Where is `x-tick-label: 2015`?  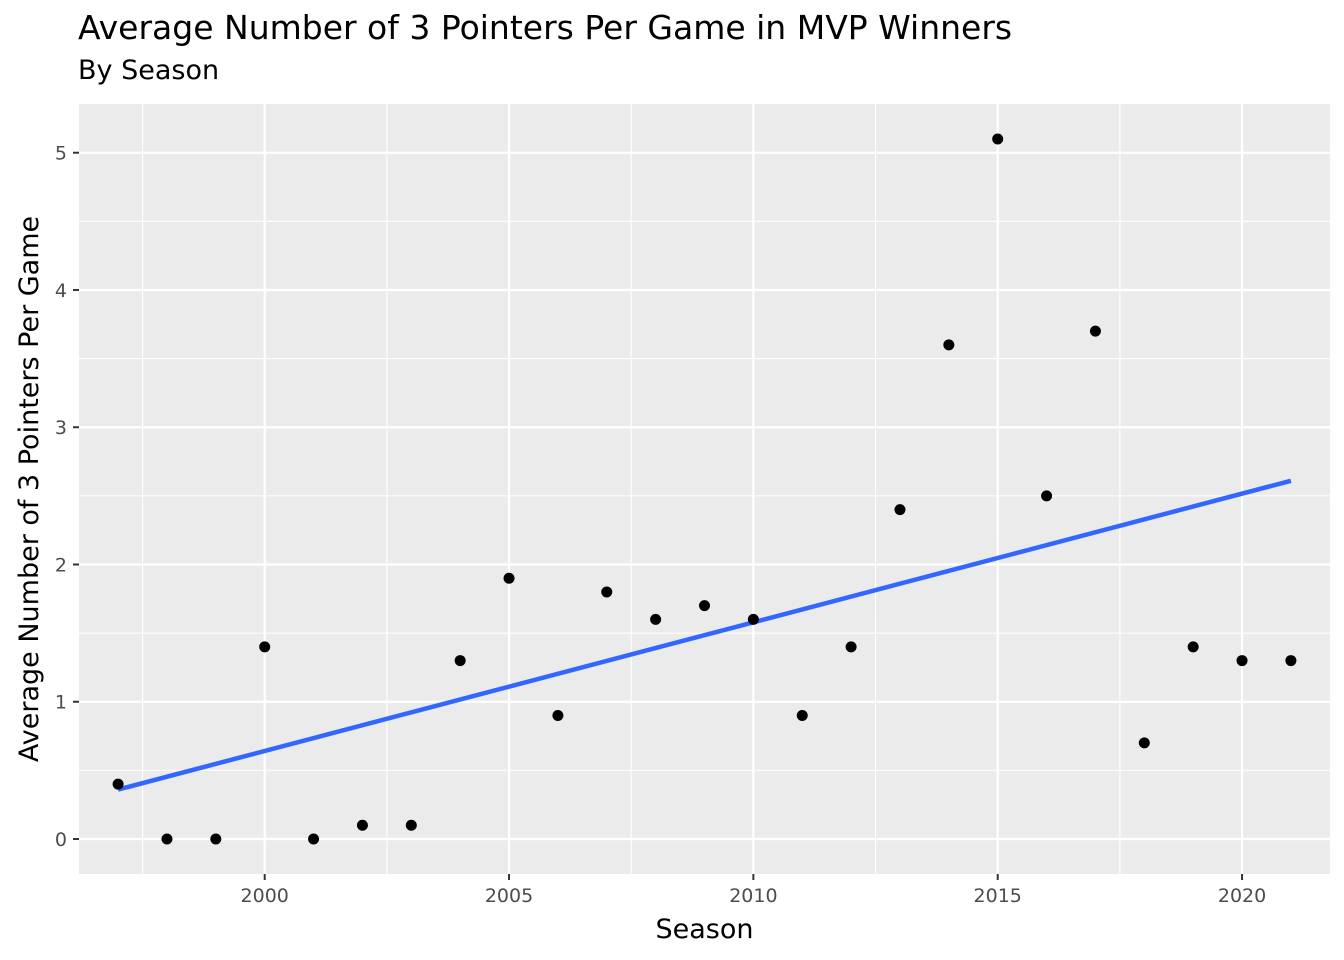 x-tick-label: 2015 is located at coordinates (998, 896).